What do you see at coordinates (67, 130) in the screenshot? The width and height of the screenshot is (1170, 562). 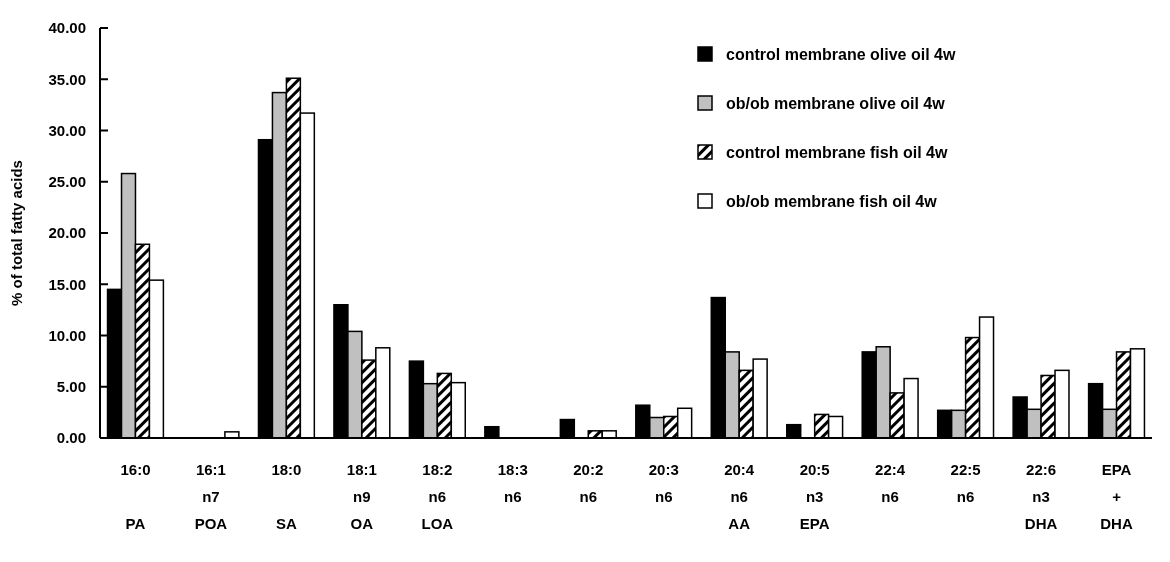 I see `y-tick-label: 30.00` at bounding box center [67, 130].